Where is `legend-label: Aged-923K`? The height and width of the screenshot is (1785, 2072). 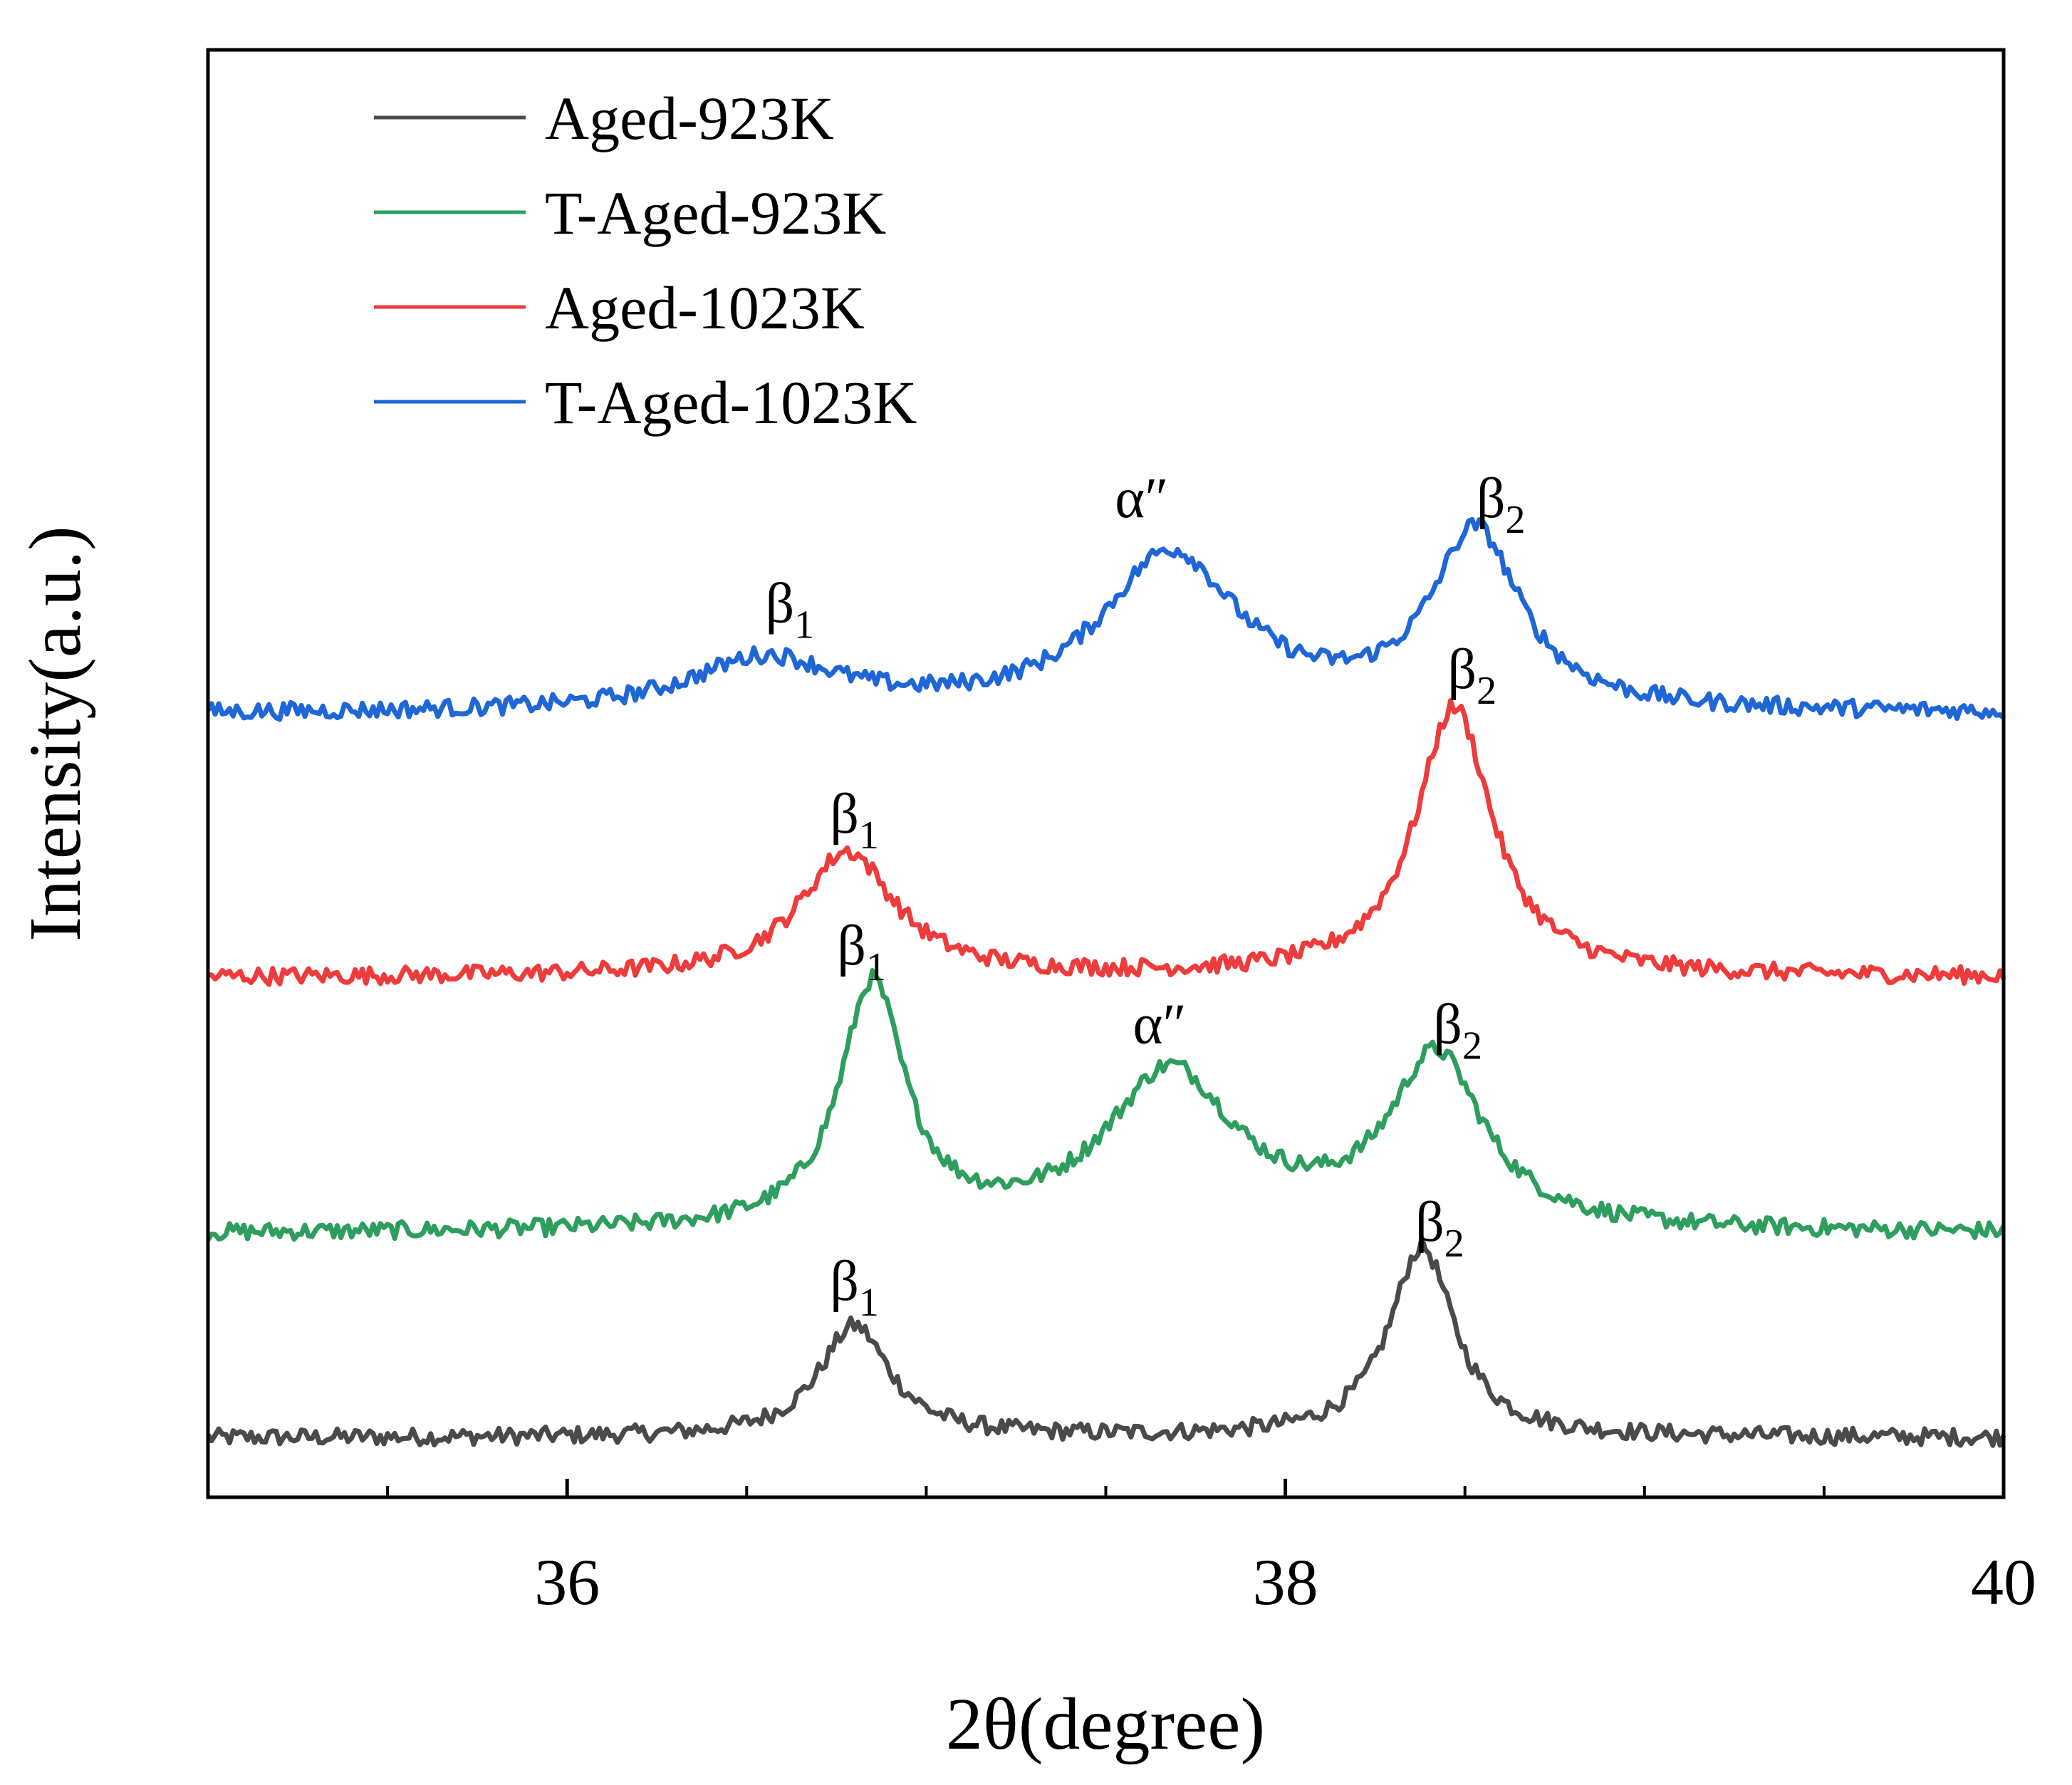
legend-label: Aged-923K is located at coordinates (689, 118).